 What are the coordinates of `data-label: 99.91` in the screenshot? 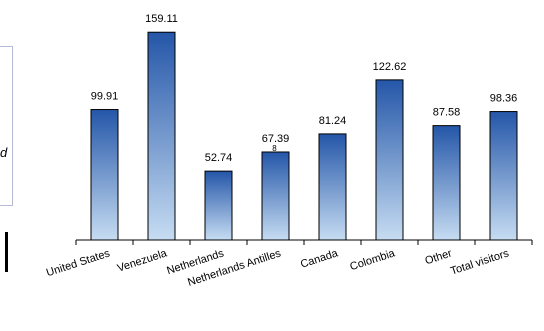 It's located at (105, 97).